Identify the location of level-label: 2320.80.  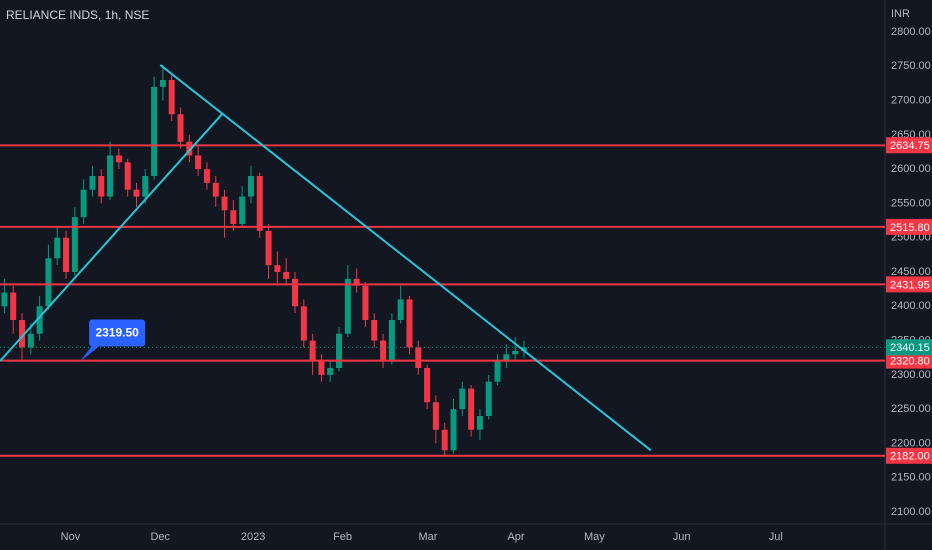
(910, 362).